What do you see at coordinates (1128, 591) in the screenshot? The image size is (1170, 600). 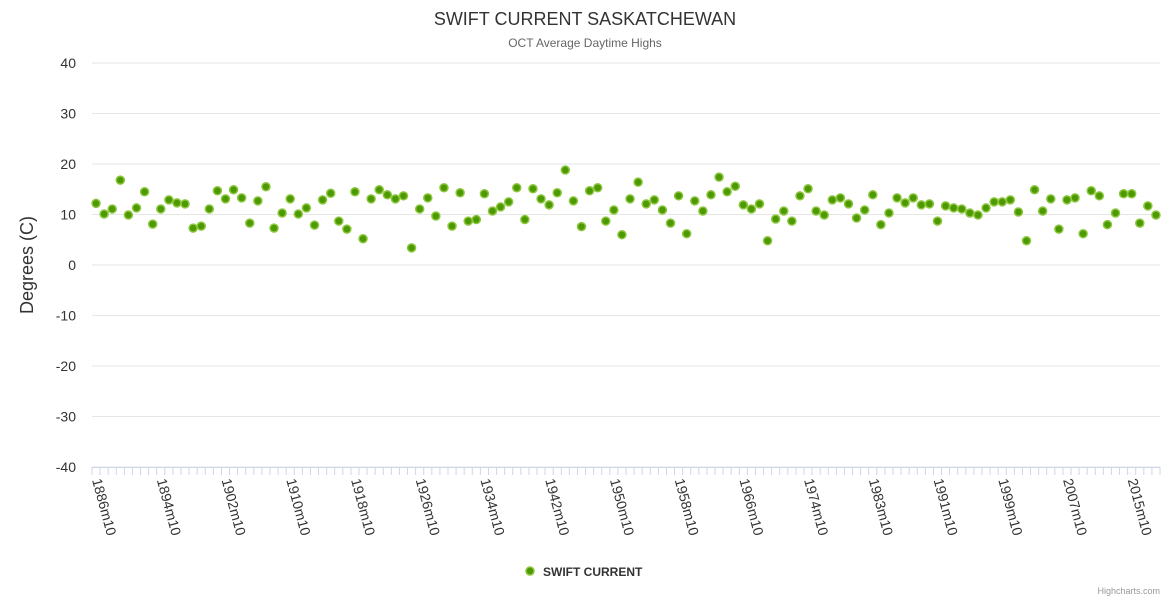 I see `credits-link: Highcharts.com` at bounding box center [1128, 591].